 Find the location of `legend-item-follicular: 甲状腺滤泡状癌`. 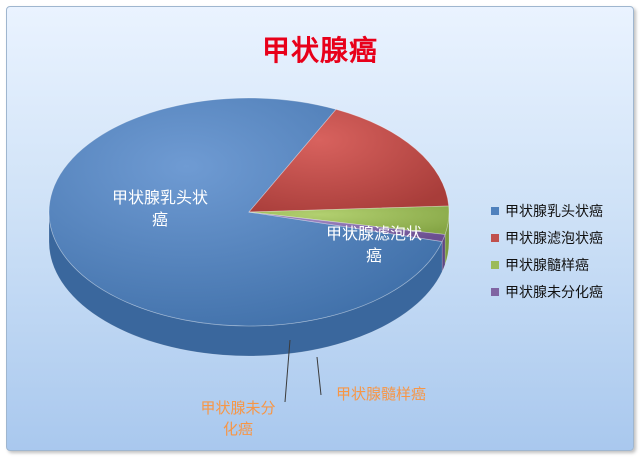

legend-item-follicular: 甲状腺滤泡状癌 is located at coordinates (547, 238).